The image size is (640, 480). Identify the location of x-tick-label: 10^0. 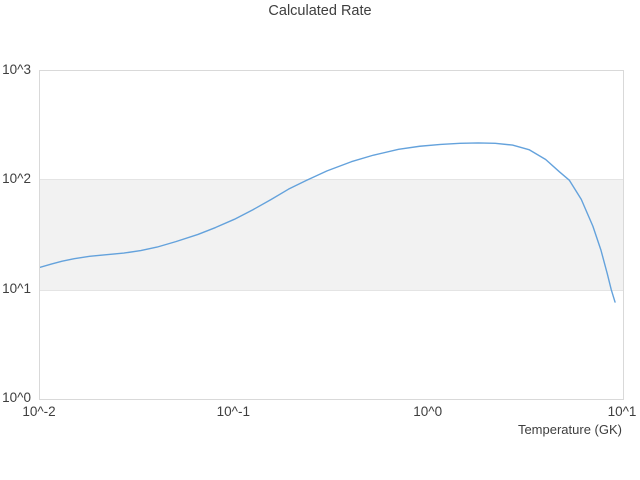
(428, 411).